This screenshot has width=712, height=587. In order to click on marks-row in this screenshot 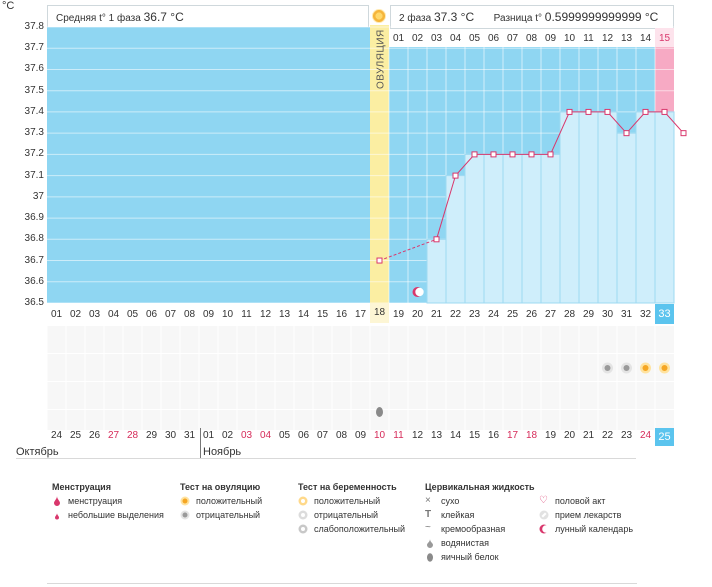, I will do `click(360, 420)`.